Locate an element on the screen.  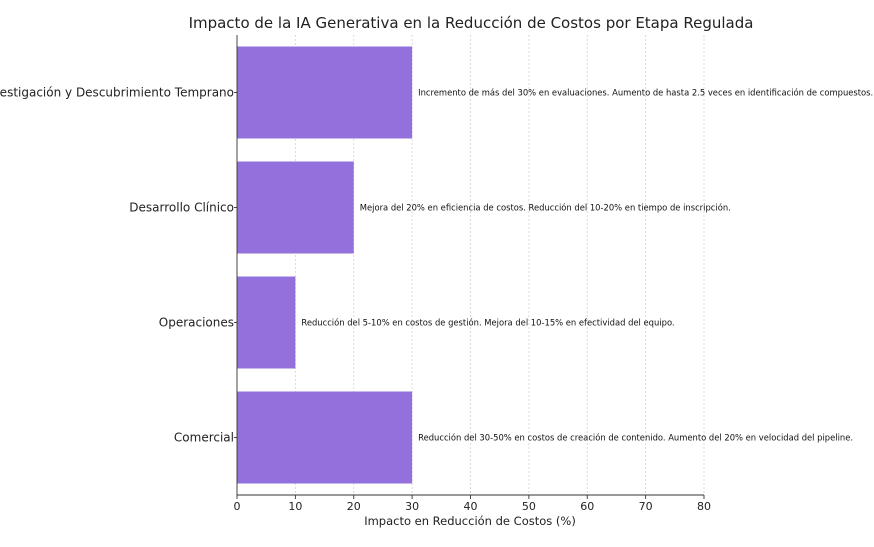
x-tick-label: 40 is located at coordinates (471, 506).